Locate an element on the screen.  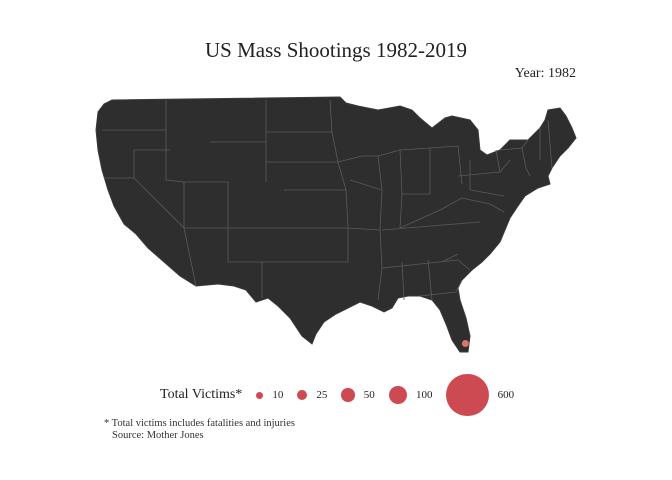
size-legend: Total Victims* 10 25 50 100 600 is located at coordinates (344, 395).